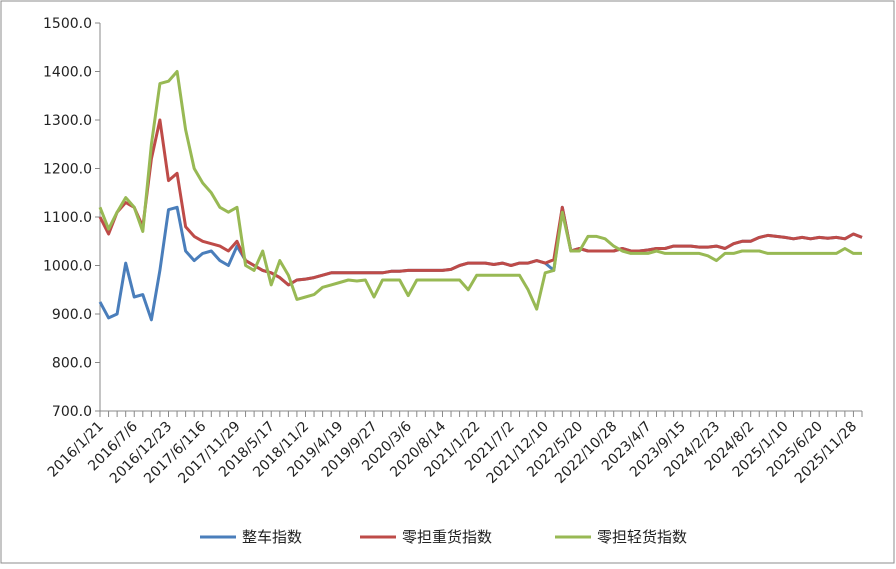  Describe the element at coordinates (72, 412) in the screenshot. I see `y-tick-label: 700.0` at that location.